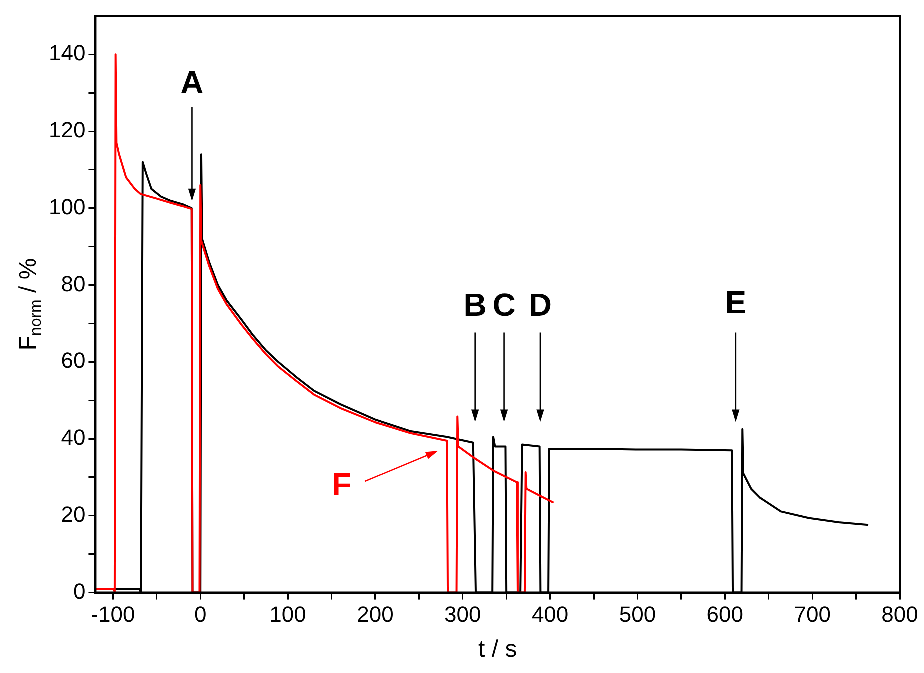  I want to click on x-tick-label: 200, so click(375, 615).